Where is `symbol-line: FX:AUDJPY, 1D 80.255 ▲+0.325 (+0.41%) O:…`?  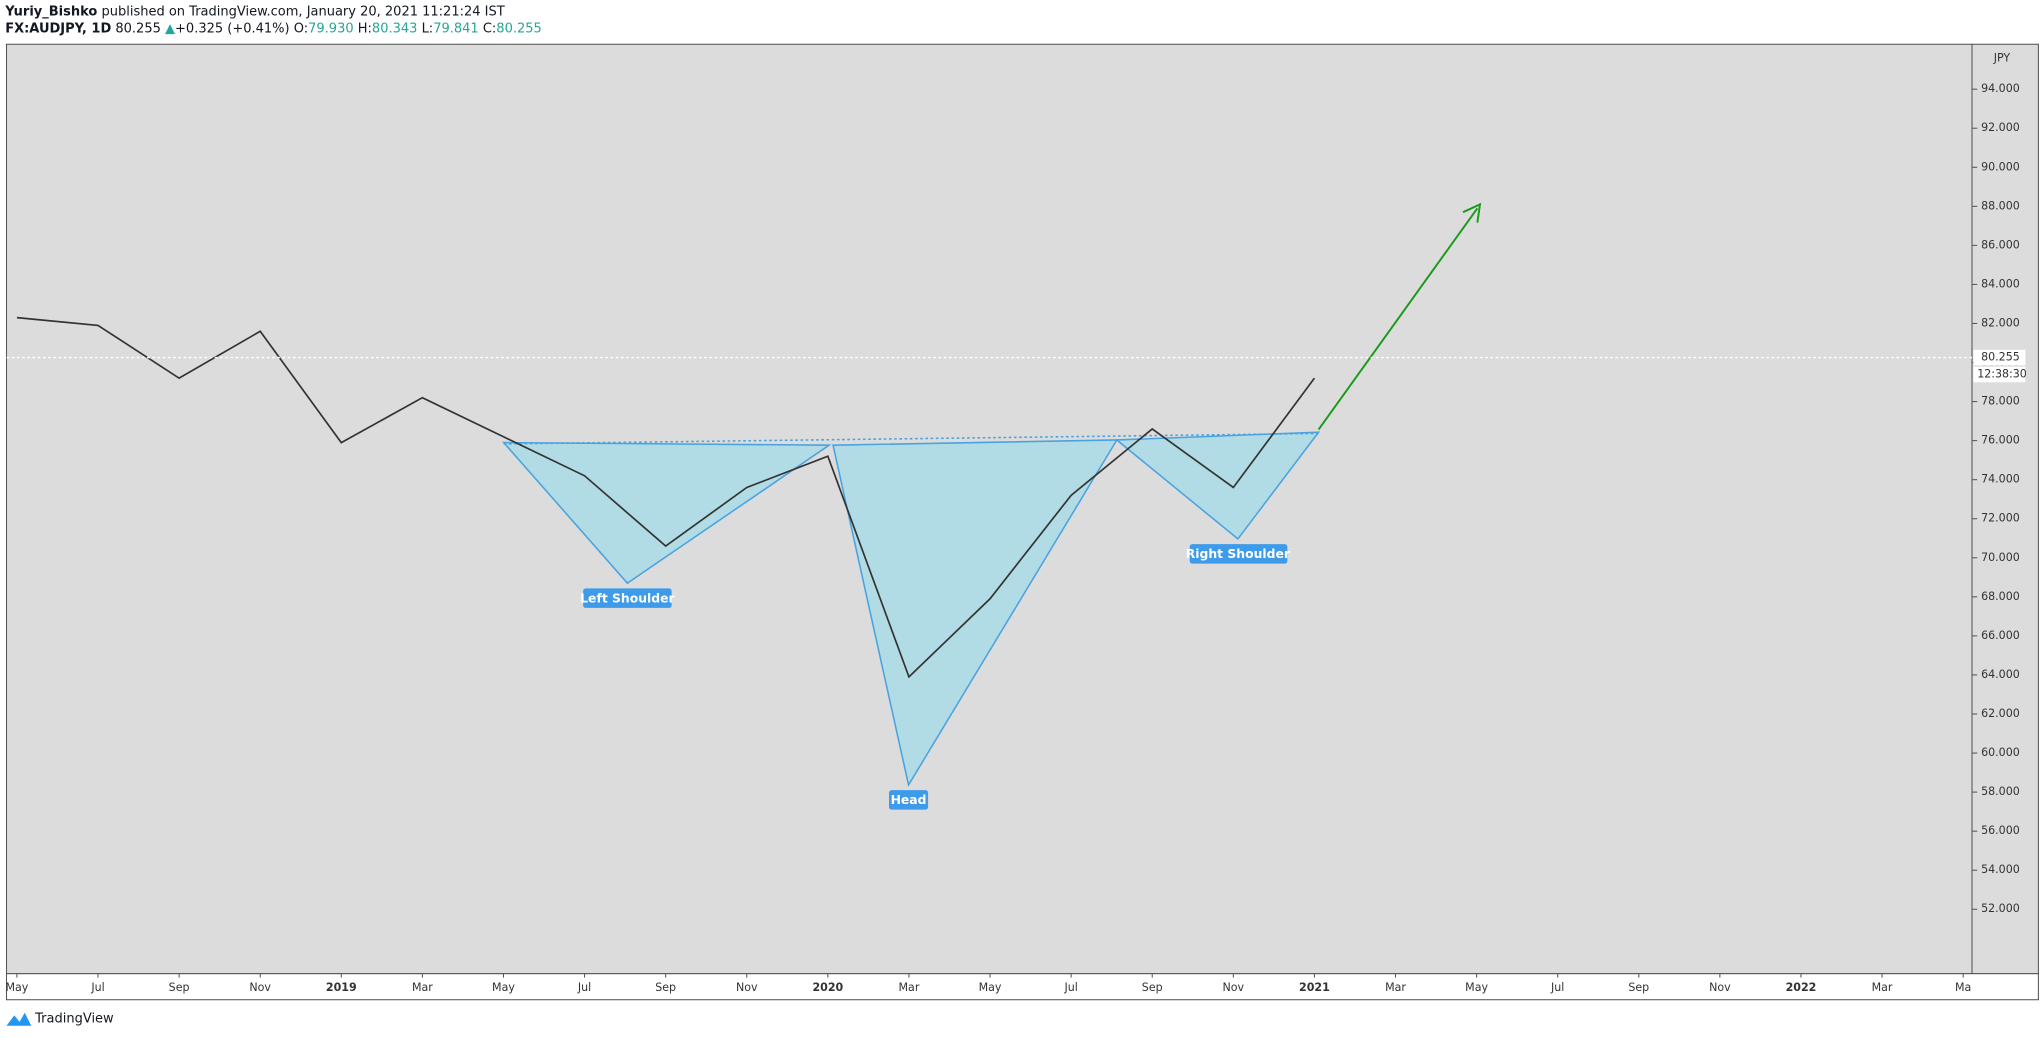
symbol-line: FX:AUDJPY, 1D 80.255 ▲+0.325 (+0.41%) O:… is located at coordinates (273, 28).